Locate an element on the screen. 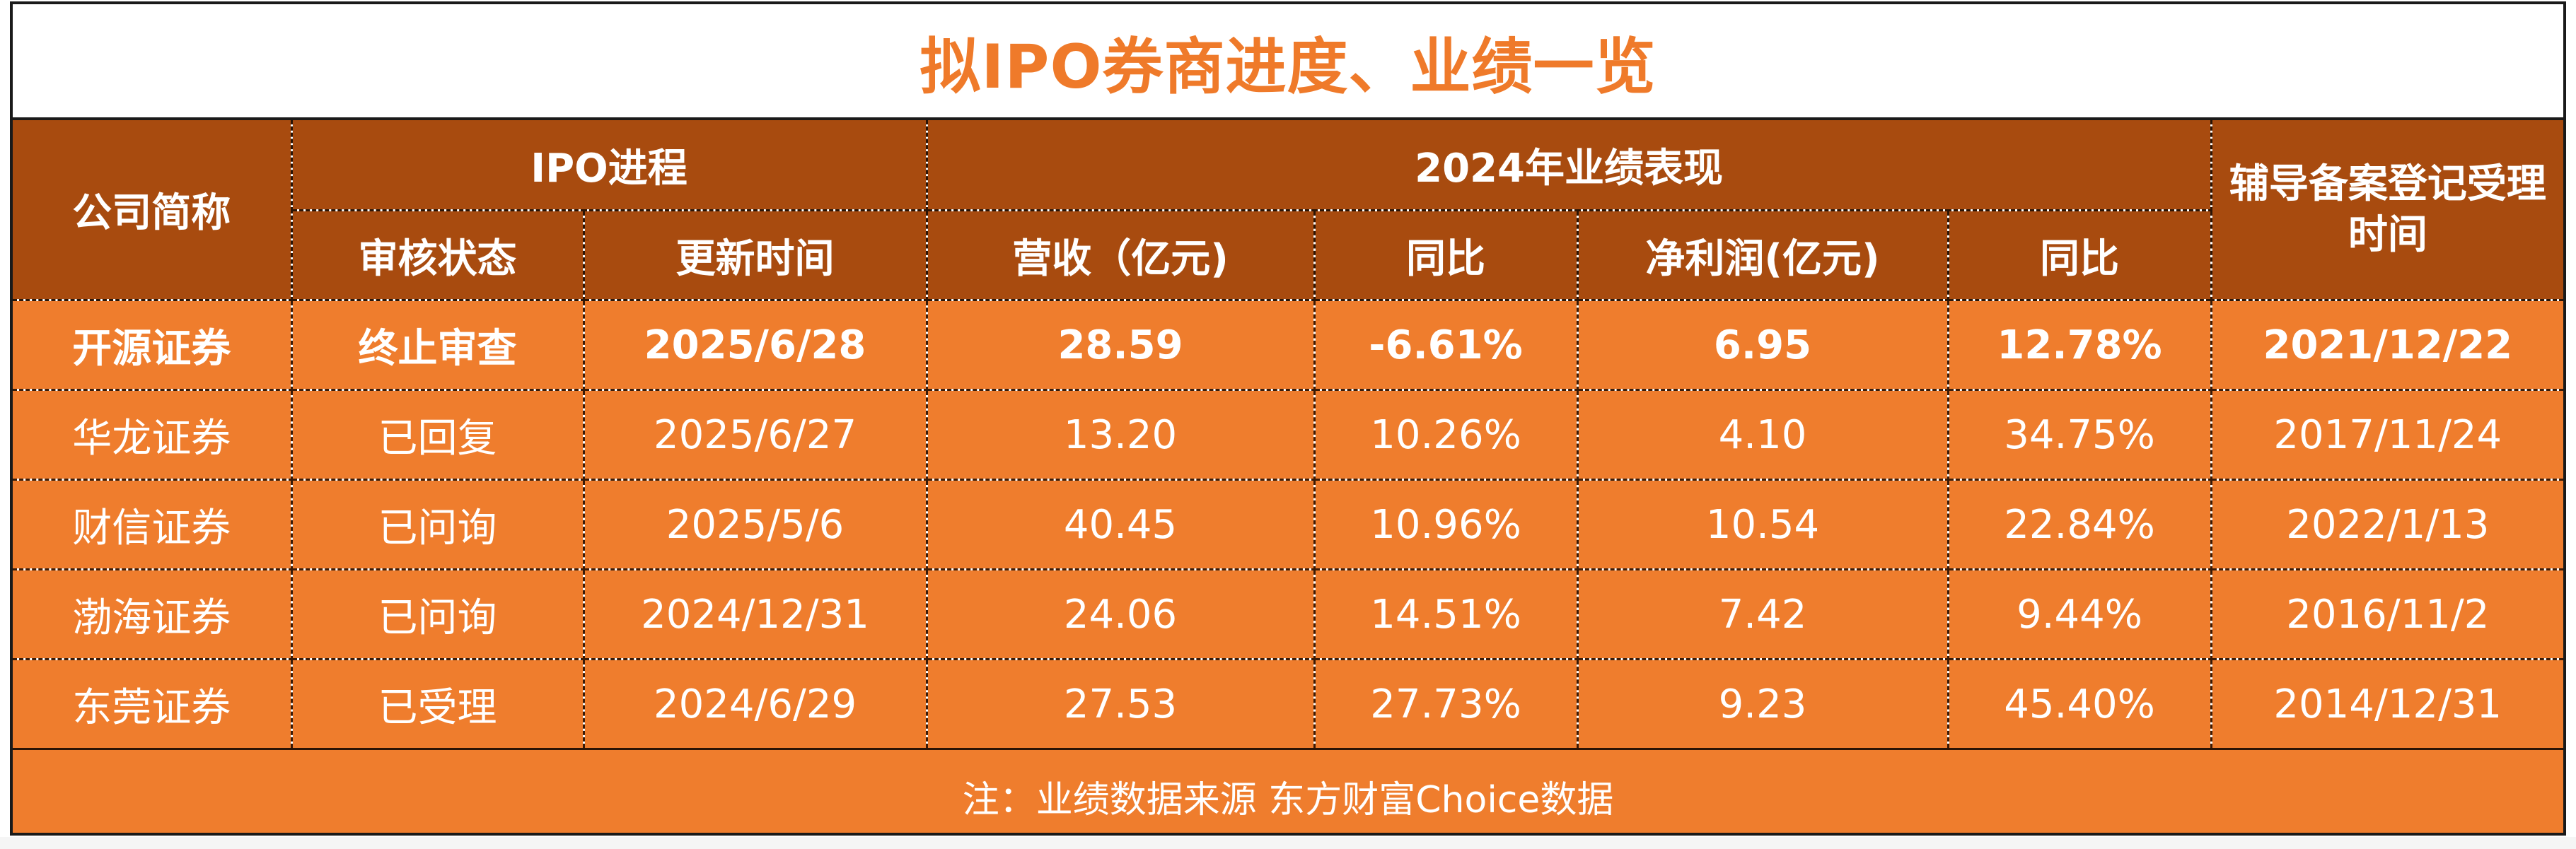  sheet-bottom-strip is located at coordinates (1288, 843).